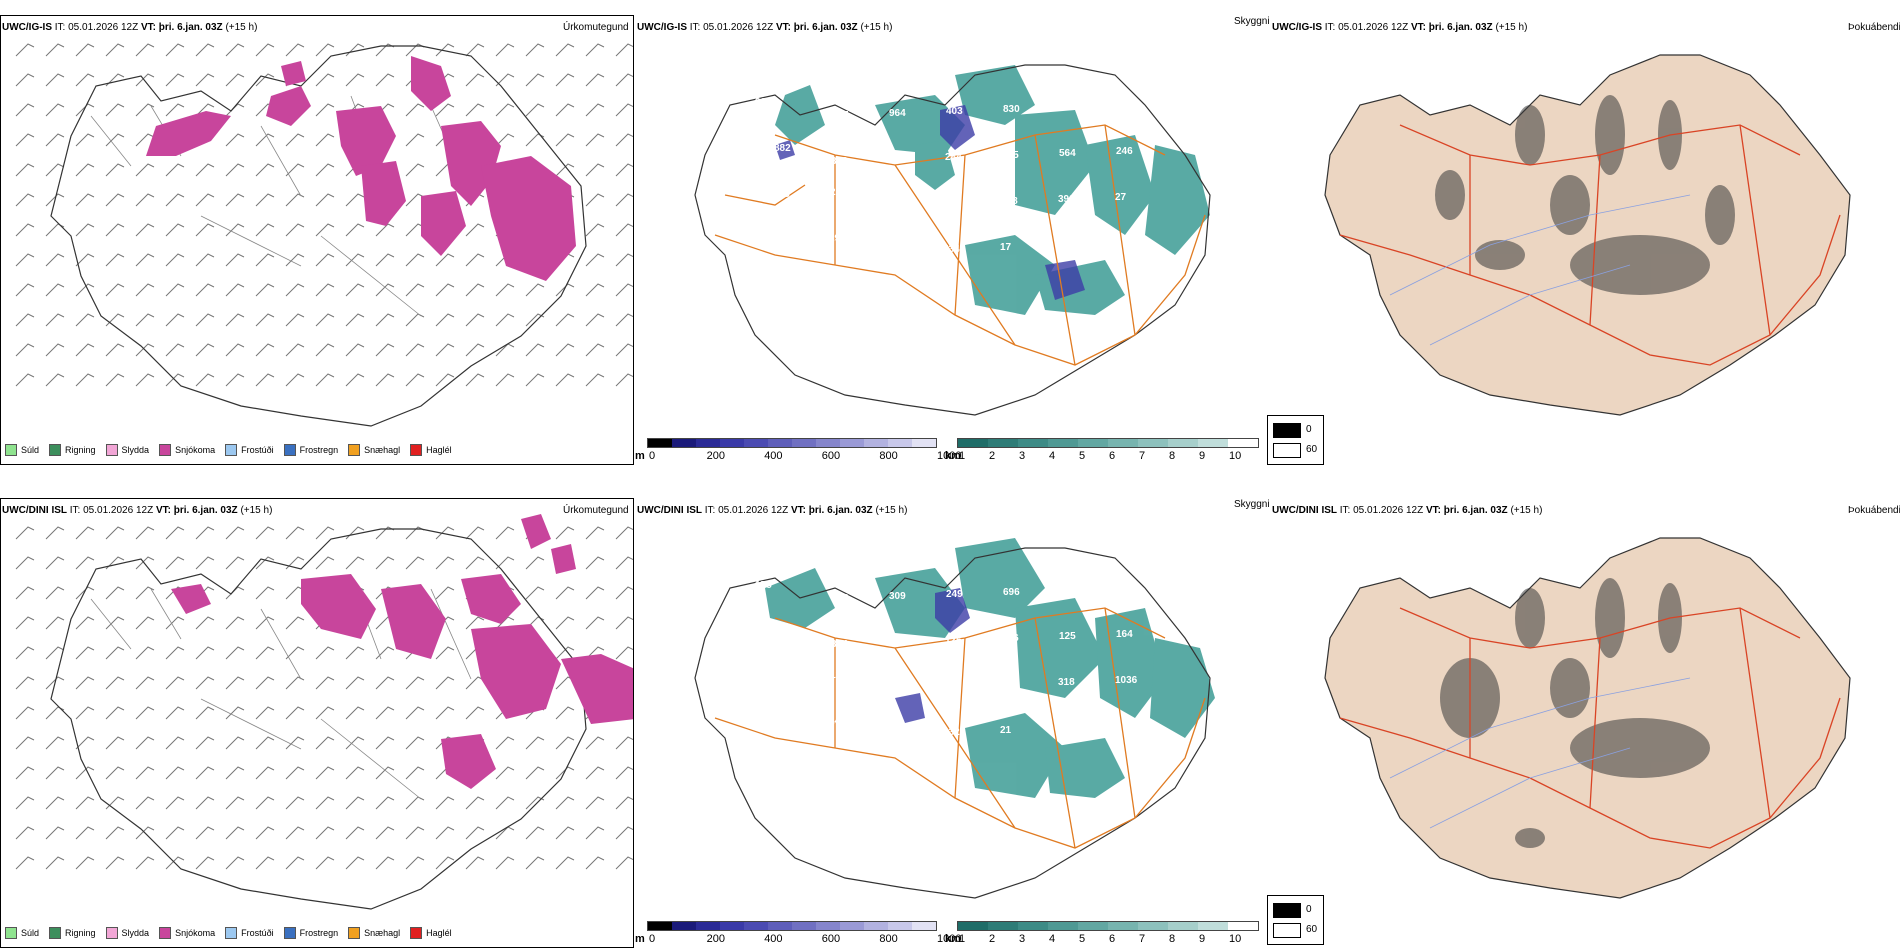 This screenshot has width=1900, height=950. What do you see at coordinates (1105, 934) in the screenshot?
I see `visibility-colorbar-bottom: km 1 2 3 4 5 6 7 8 9 10` at bounding box center [1105, 934].